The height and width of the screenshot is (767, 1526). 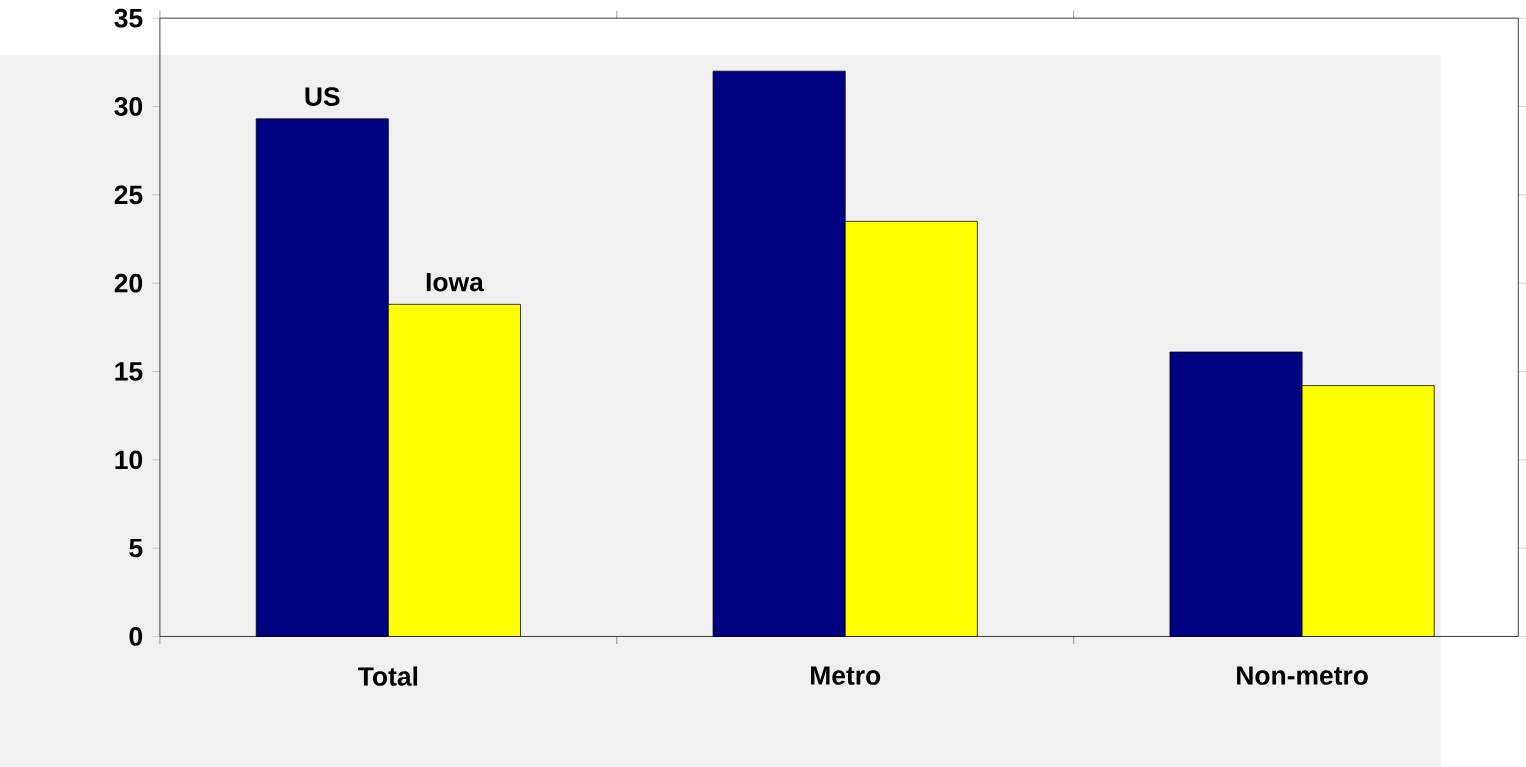 I want to click on y-tick-label: 25, so click(x=128, y=195).